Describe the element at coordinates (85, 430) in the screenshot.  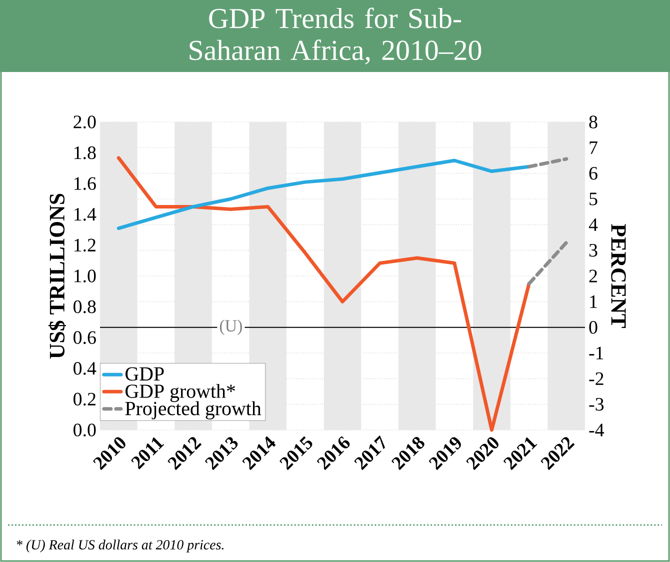
I see `y-tick-label: 0.0` at that location.